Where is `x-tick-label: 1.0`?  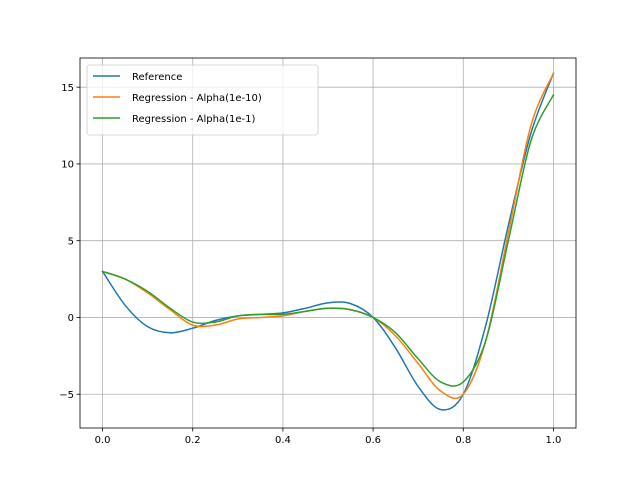
x-tick-label: 1.0 is located at coordinates (554, 440).